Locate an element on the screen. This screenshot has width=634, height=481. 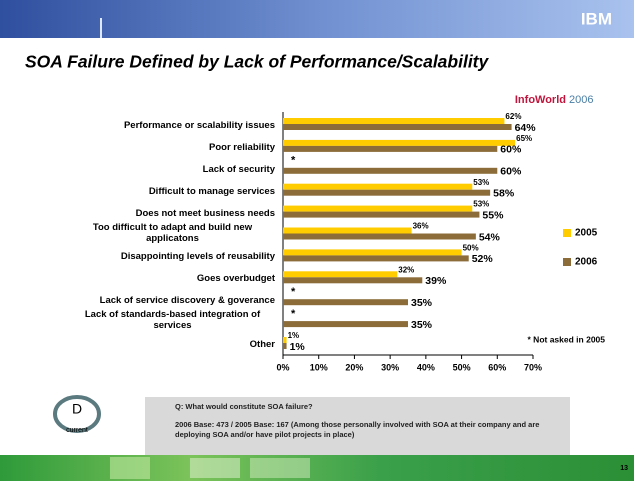
value-label: 64% is located at coordinates (526, 128).